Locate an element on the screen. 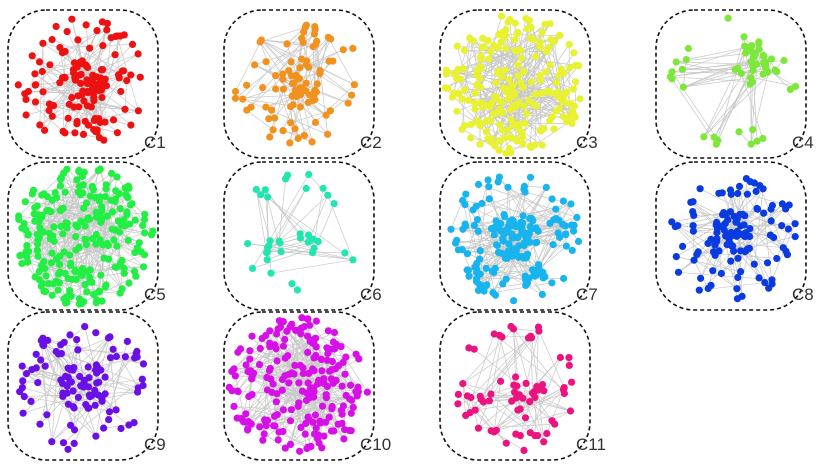  cluster-panel-c2: C2 is located at coordinates (302, 84).